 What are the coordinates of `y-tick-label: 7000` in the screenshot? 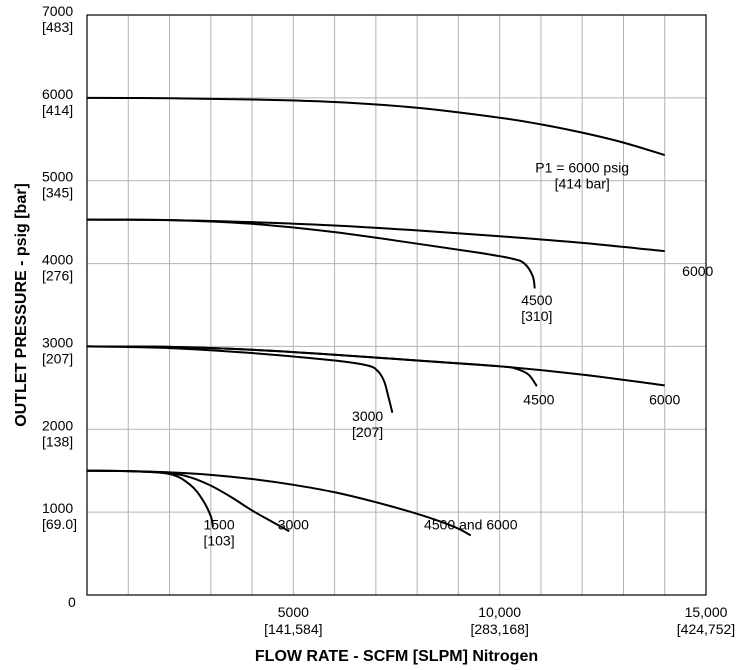 It's located at (57, 11).